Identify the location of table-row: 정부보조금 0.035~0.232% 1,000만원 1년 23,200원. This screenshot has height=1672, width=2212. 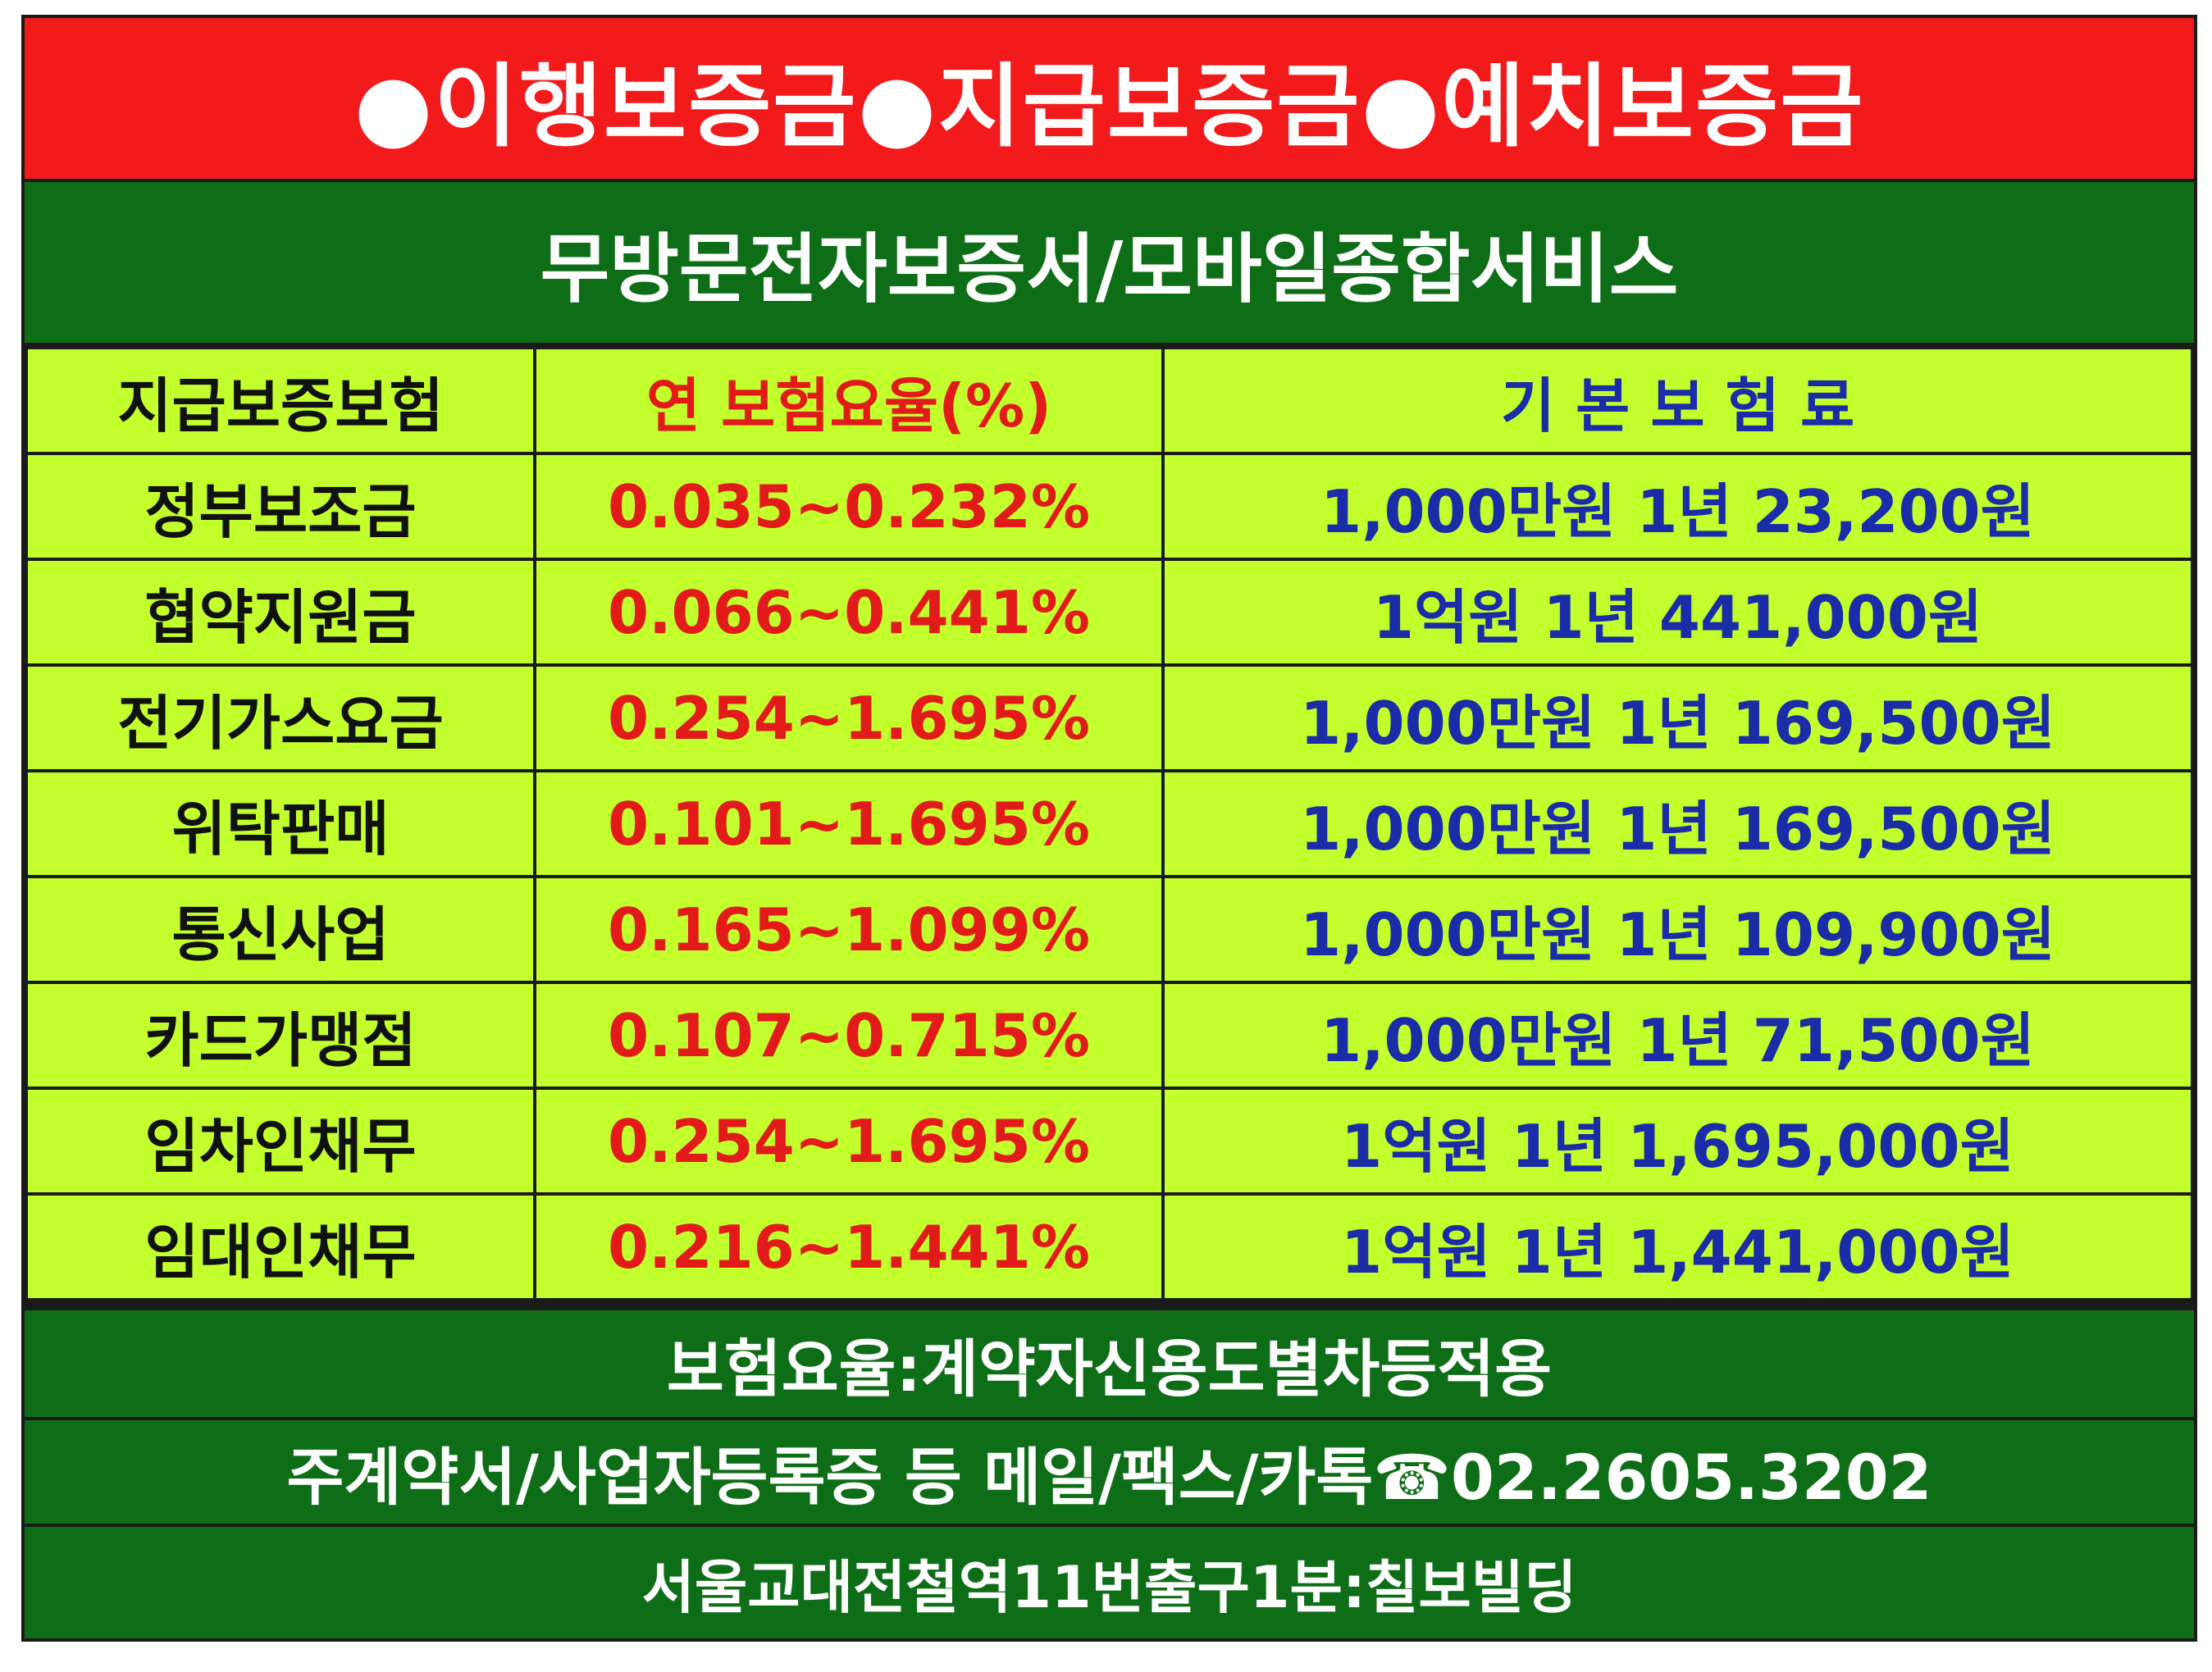
(1109, 506).